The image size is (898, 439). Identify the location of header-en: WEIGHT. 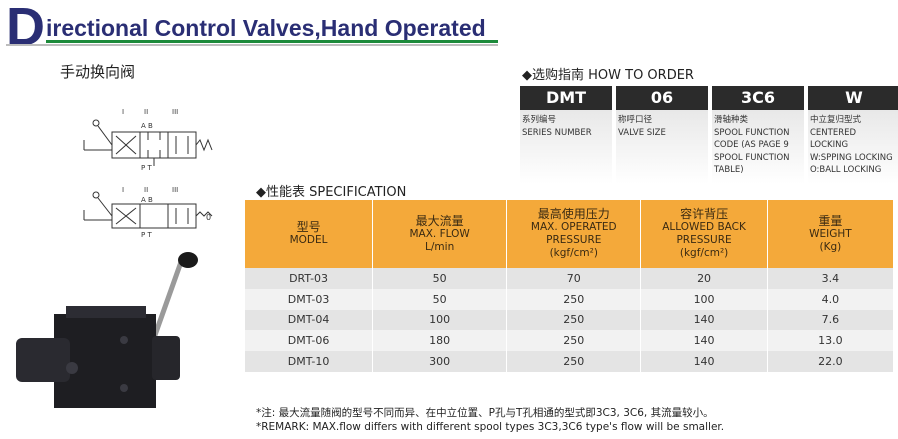
(830, 233).